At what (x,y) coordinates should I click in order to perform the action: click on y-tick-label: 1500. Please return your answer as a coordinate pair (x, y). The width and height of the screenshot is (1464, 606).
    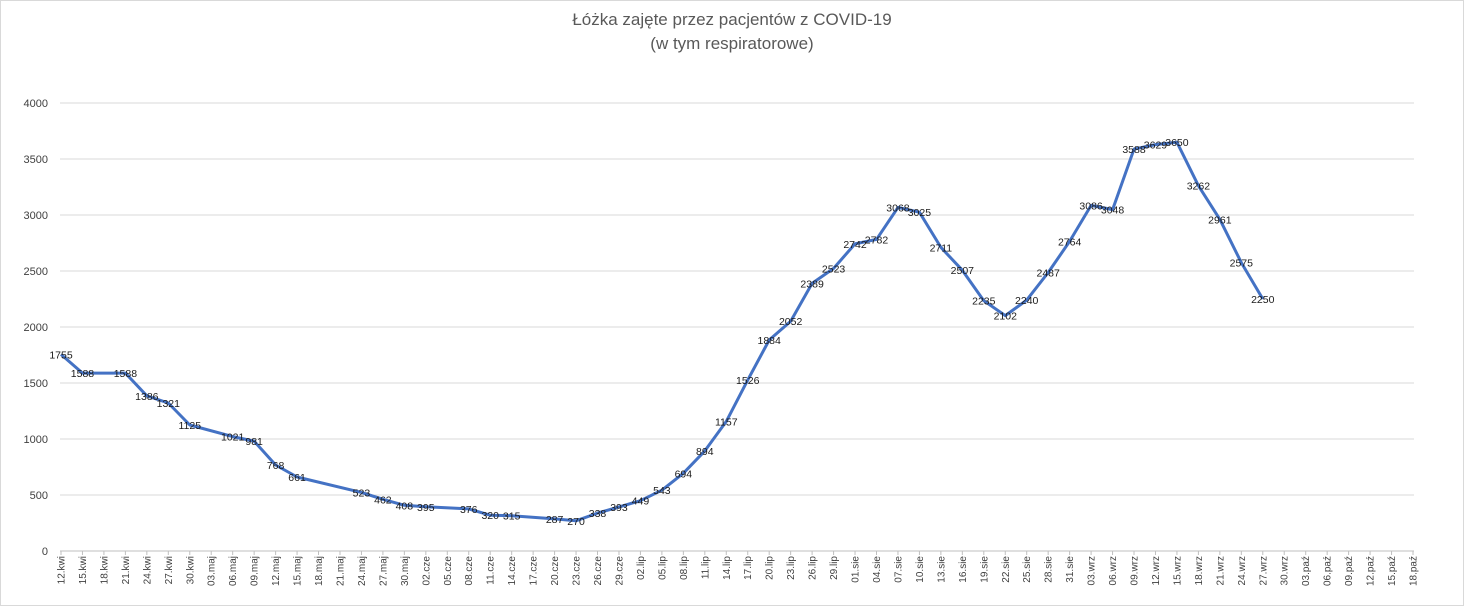
    Looking at the image, I should click on (36, 384).